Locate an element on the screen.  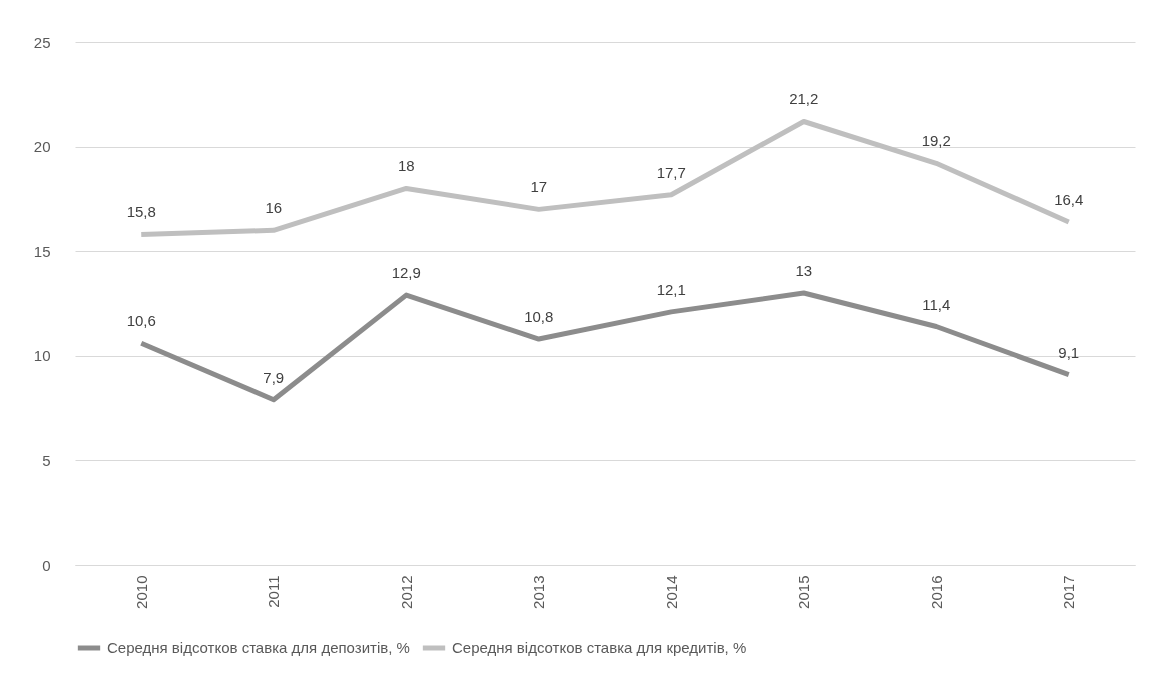
y-tick-label: 20 is located at coordinates (42, 147).